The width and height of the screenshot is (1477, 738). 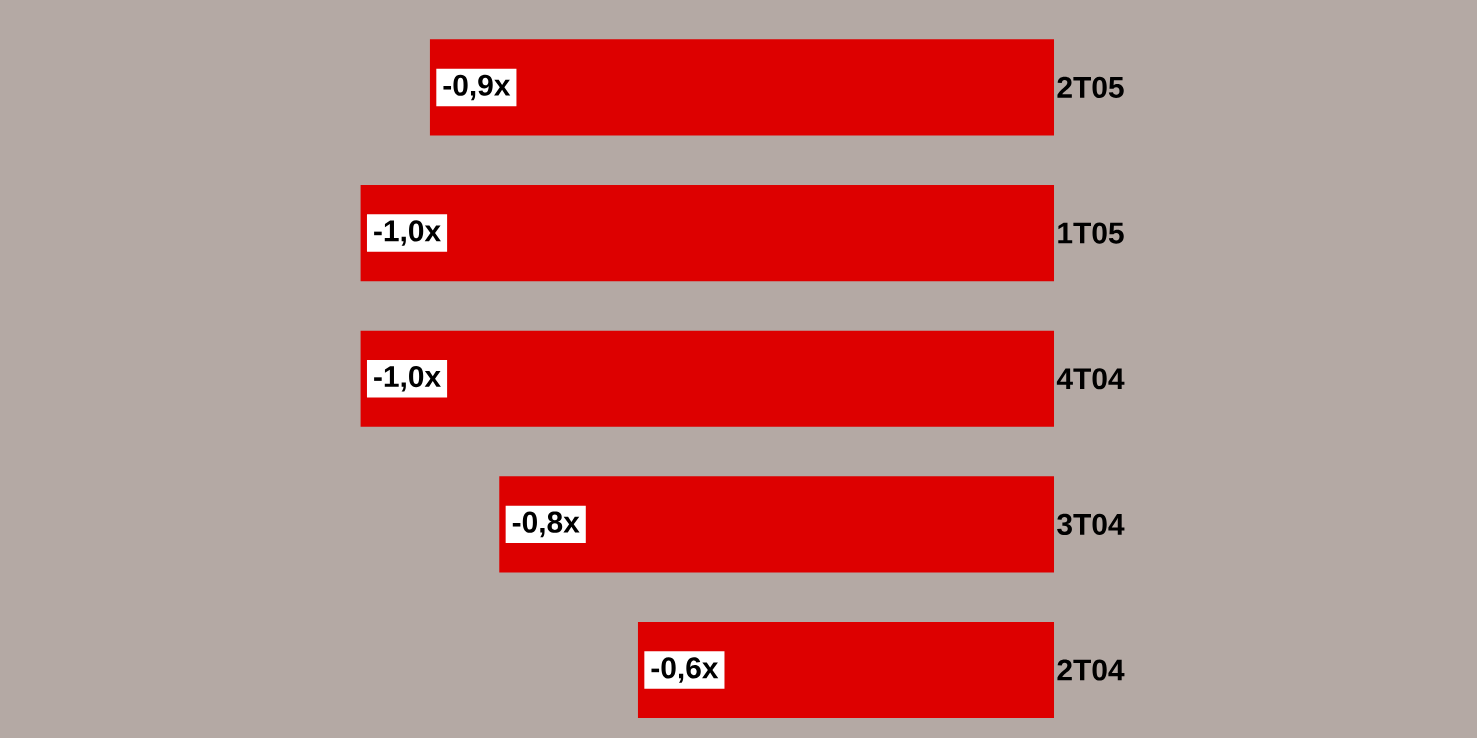 What do you see at coordinates (477, 87) in the screenshot?
I see `data-label: -0,9x` at bounding box center [477, 87].